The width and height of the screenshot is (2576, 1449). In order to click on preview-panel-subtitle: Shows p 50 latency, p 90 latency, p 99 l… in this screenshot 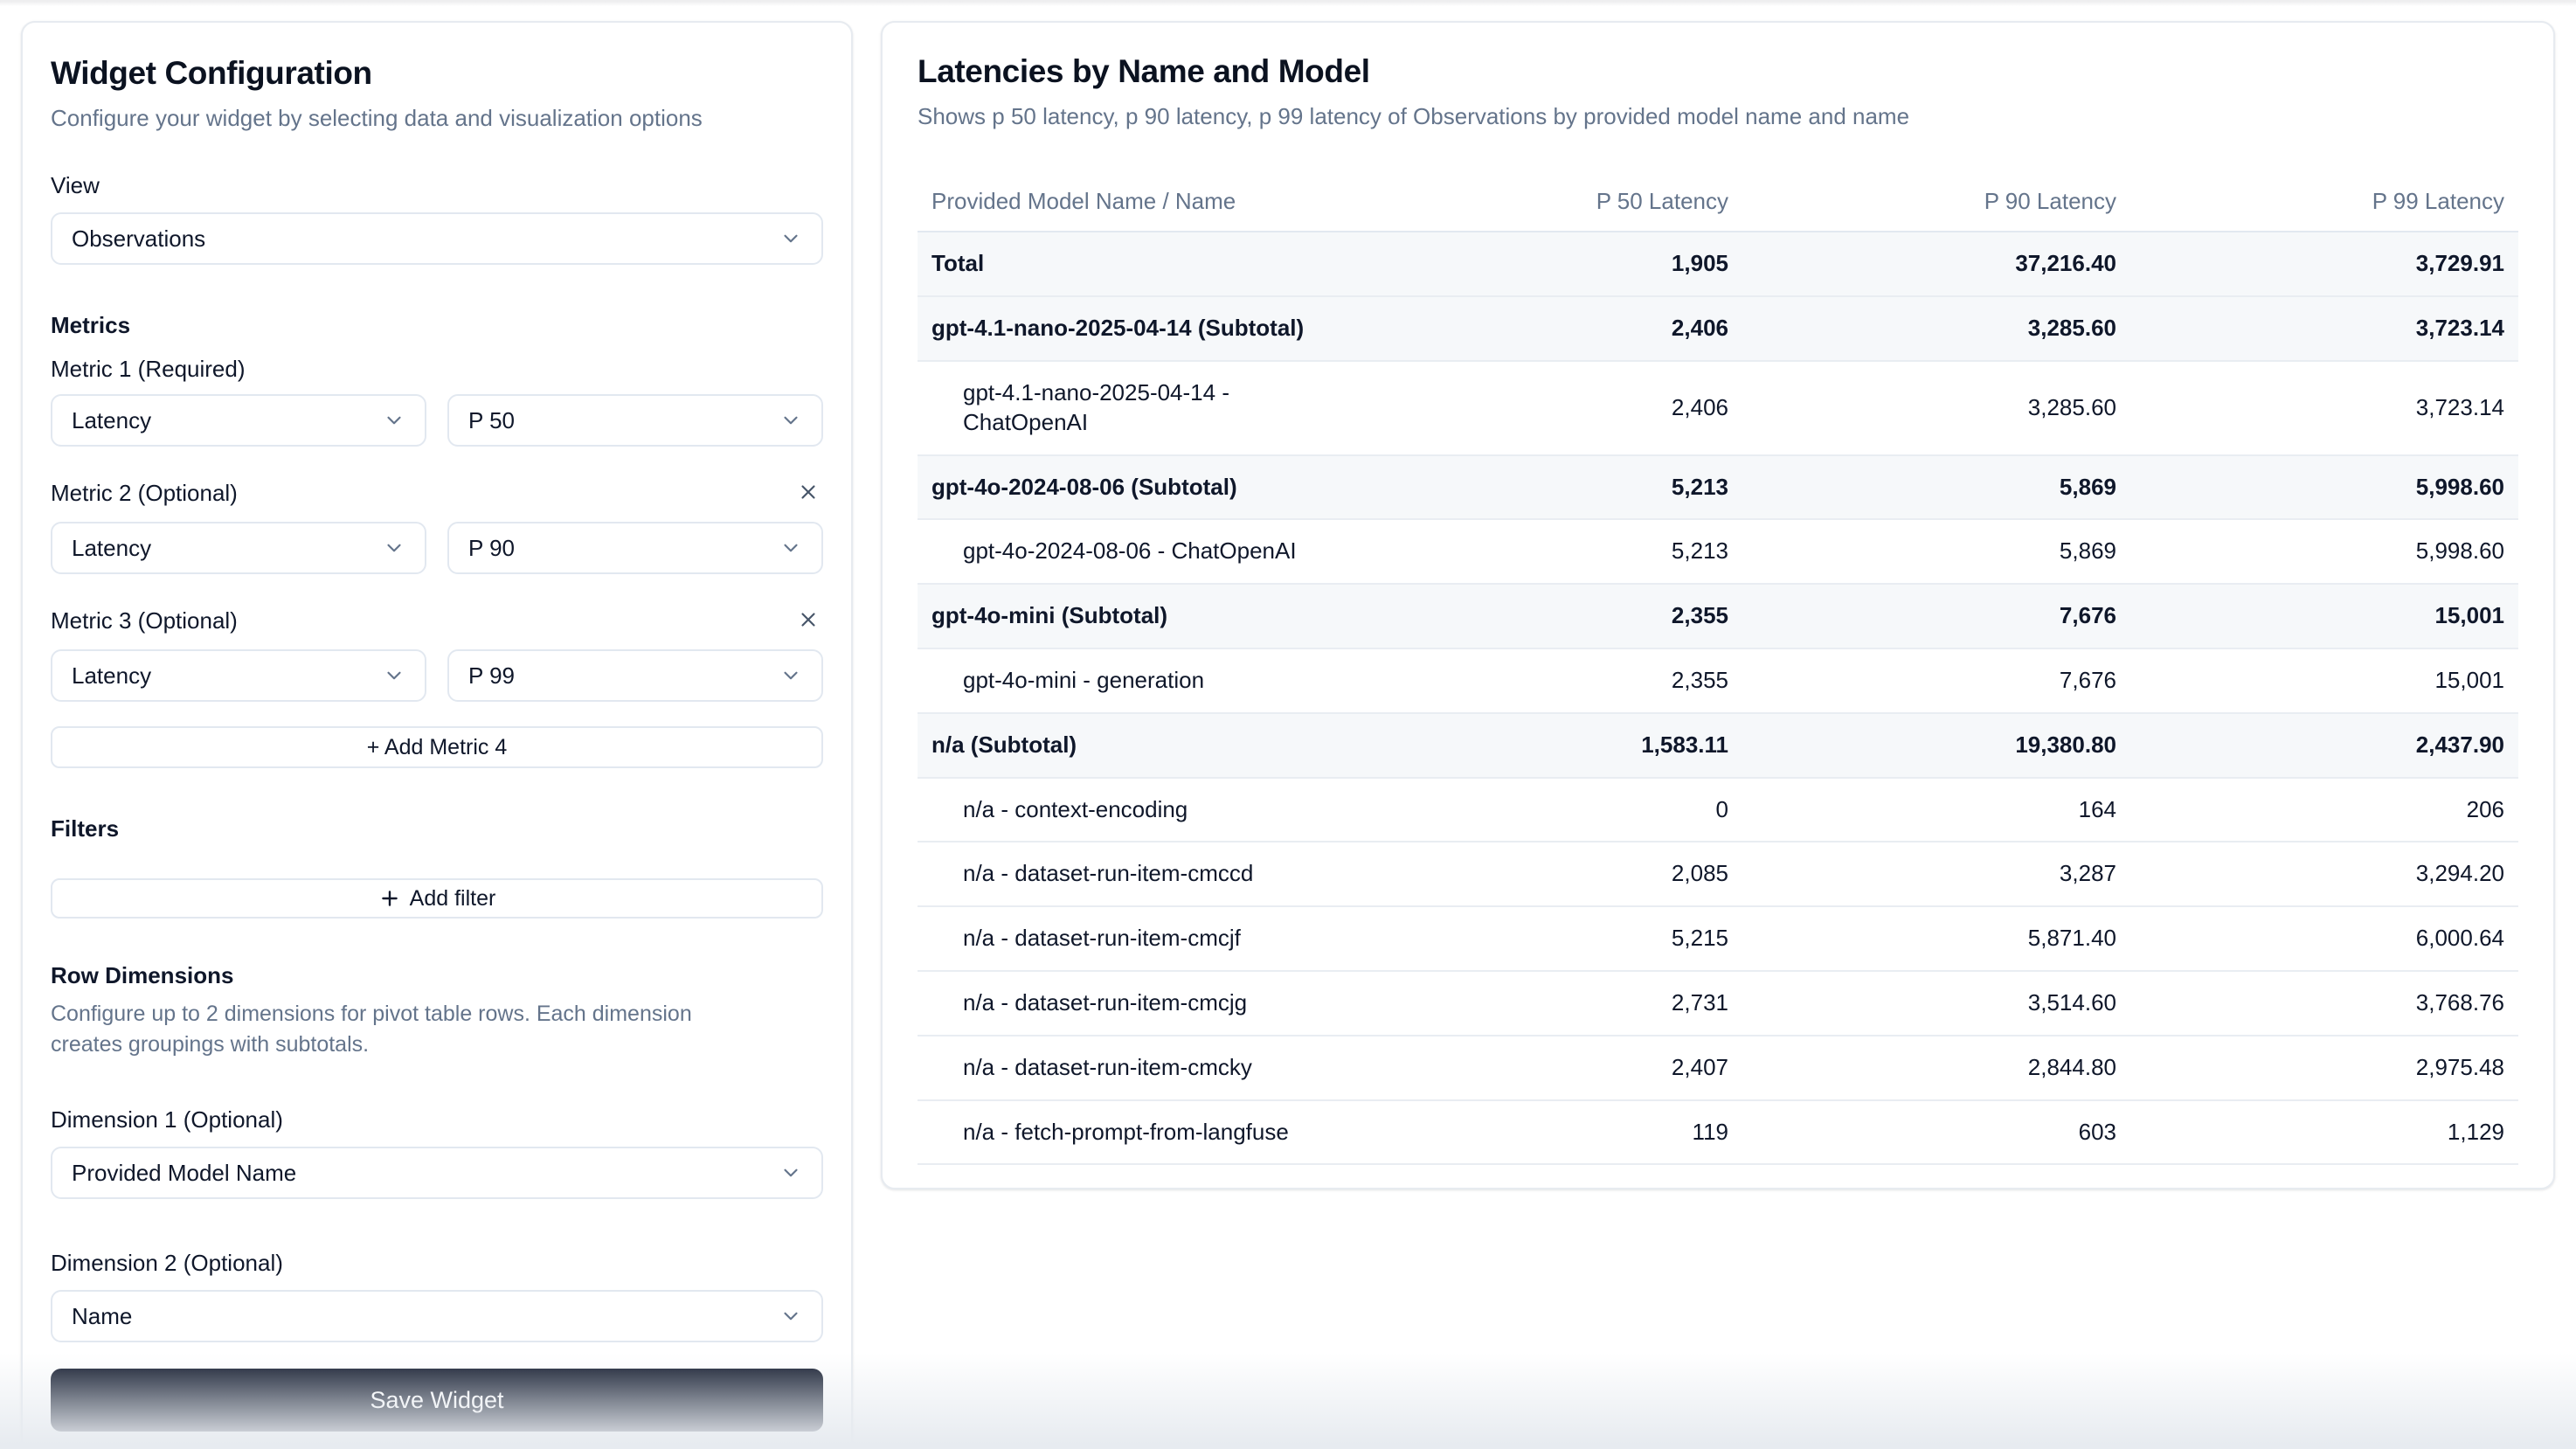, I will do `click(1414, 117)`.